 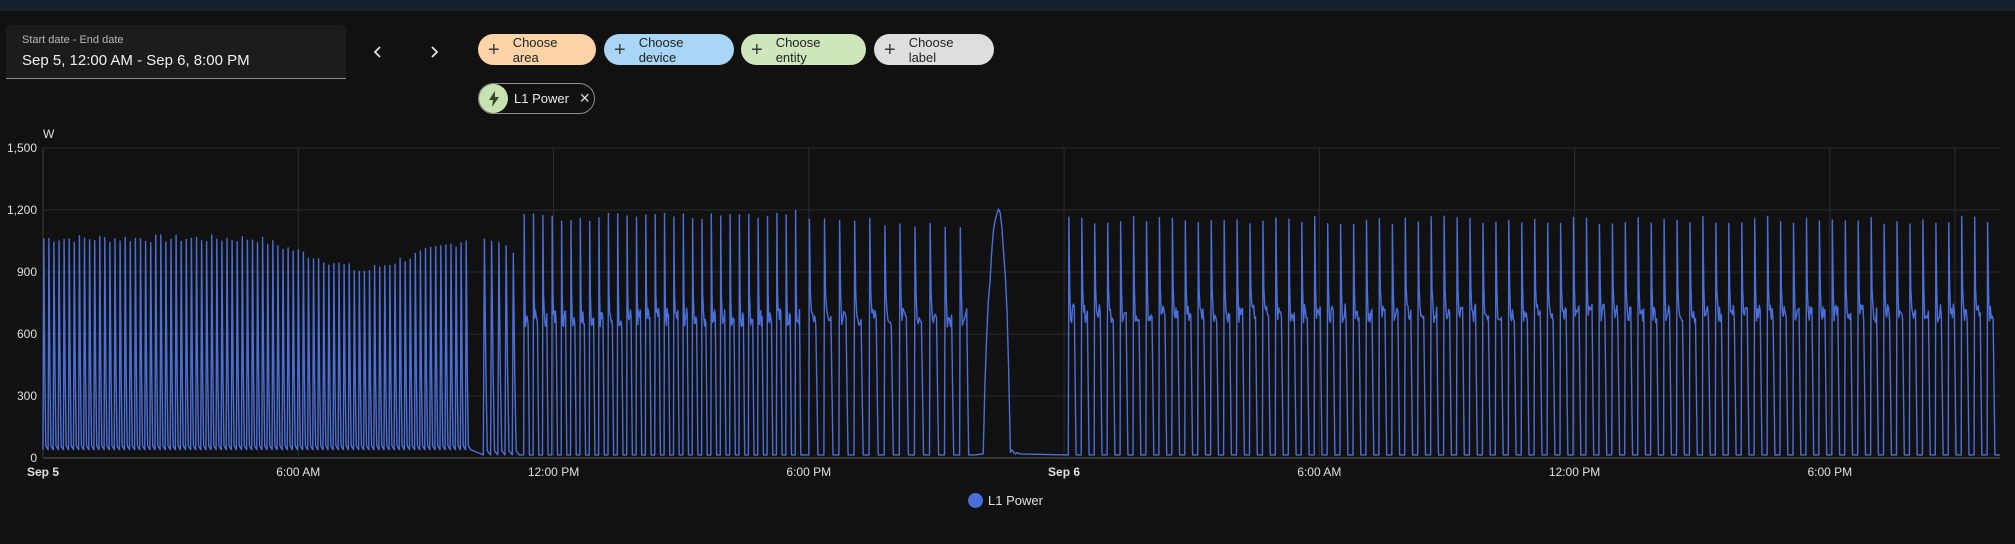 What do you see at coordinates (931, 49) in the screenshot?
I see `choose-label-label: Choose label` at bounding box center [931, 49].